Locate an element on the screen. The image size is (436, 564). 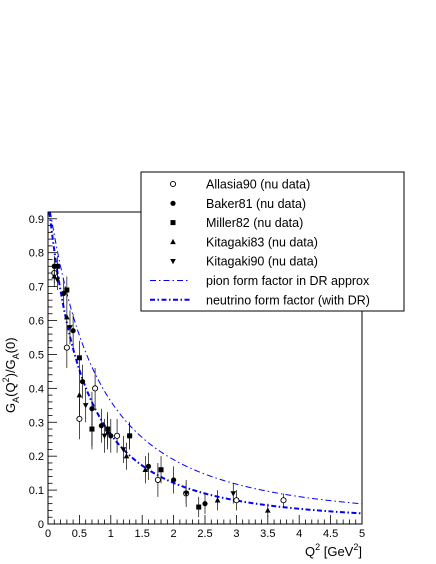
x-tick-label: 0.5 is located at coordinates (79, 534).